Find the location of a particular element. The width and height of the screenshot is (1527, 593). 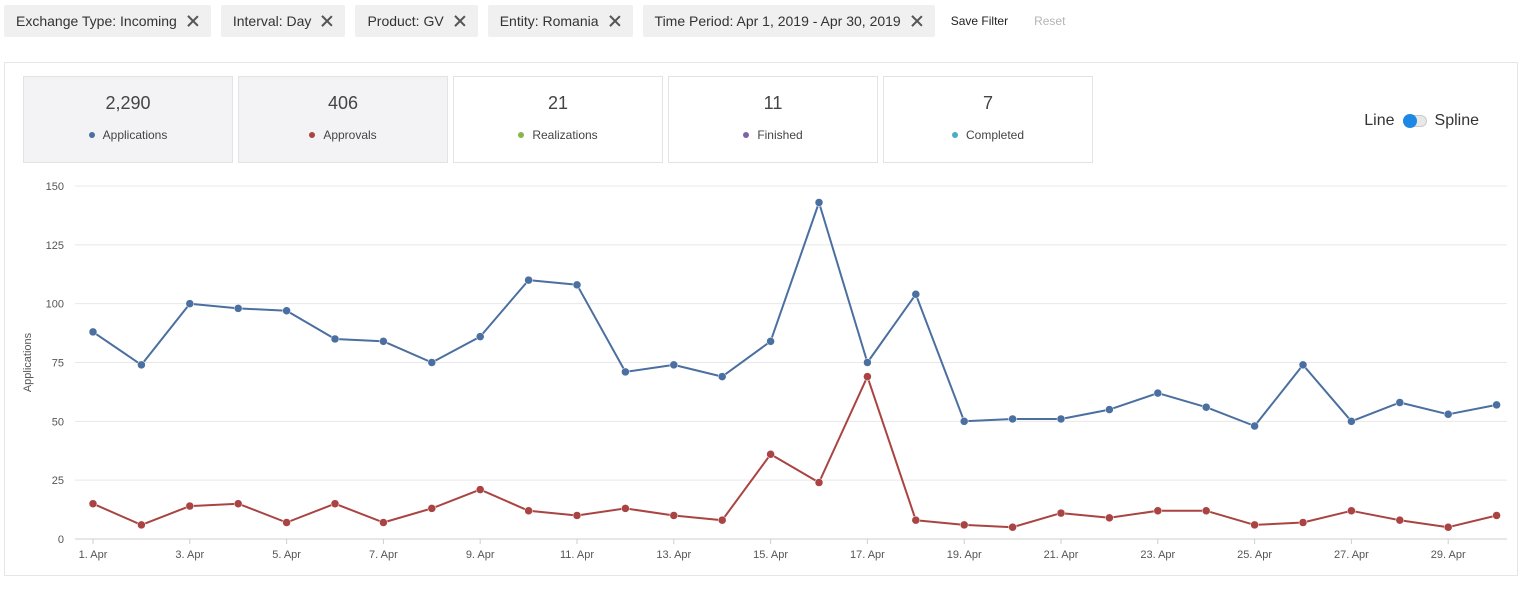

filter-chip-time-period: Time Period: Apr 1, 2019 - Apr 30, 2019 is located at coordinates (788, 21).